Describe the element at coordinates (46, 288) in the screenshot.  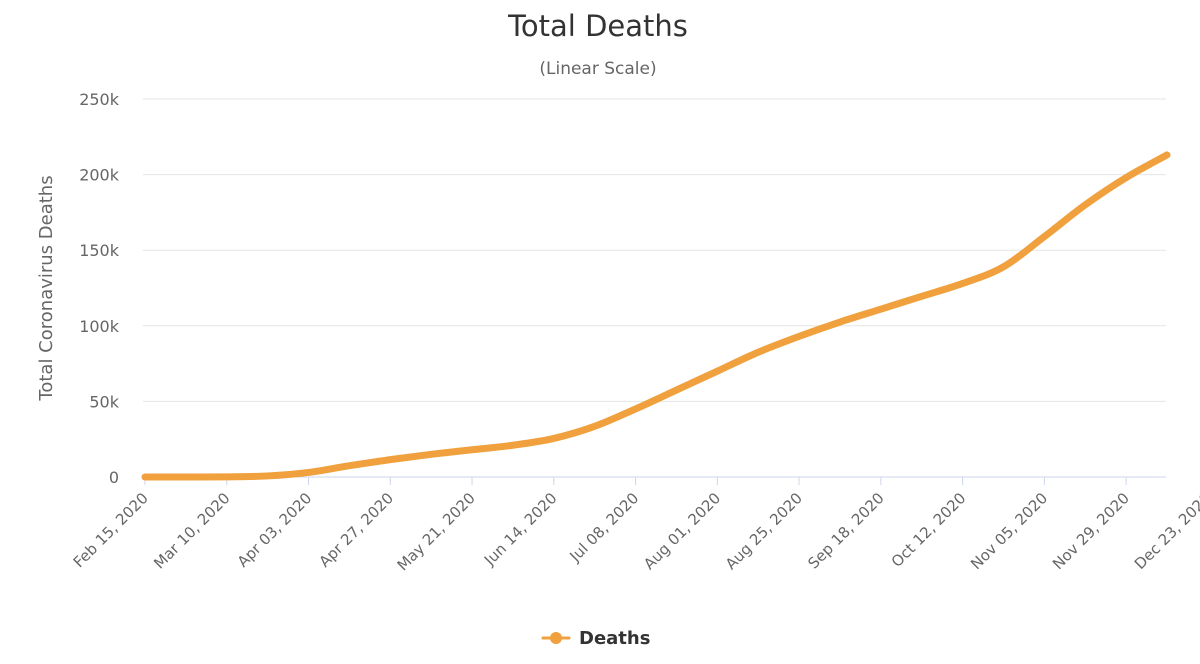
I see `y-axis-label: Total Coronavirus Deaths` at that location.